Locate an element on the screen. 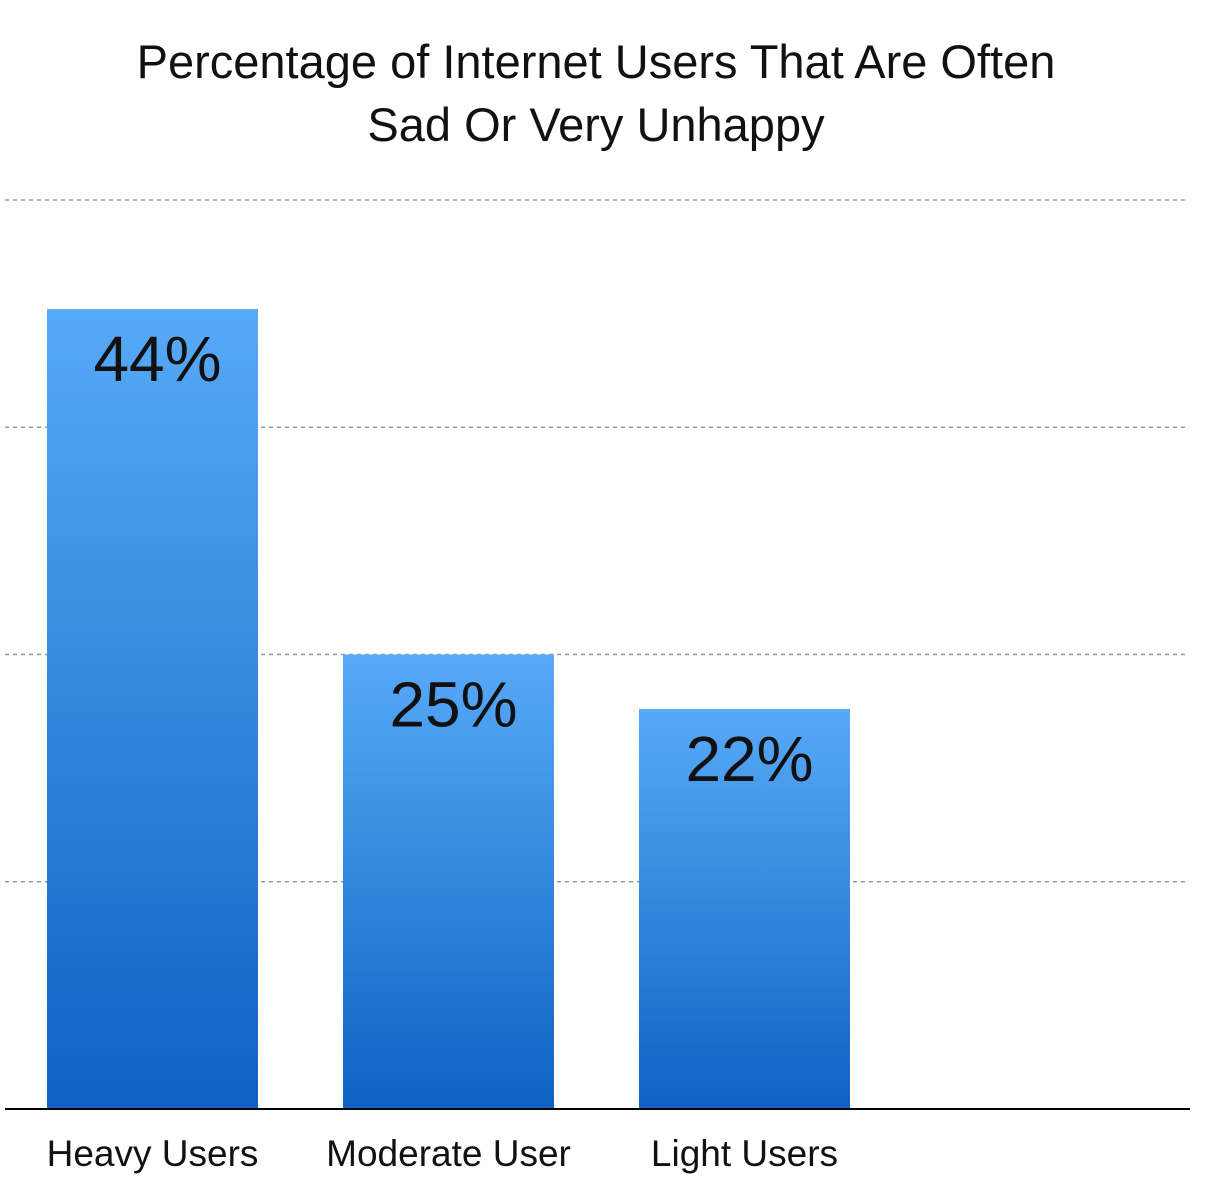 The width and height of the screenshot is (1216, 1194). category-label-0: Heavy Users is located at coordinates (153, 1153).